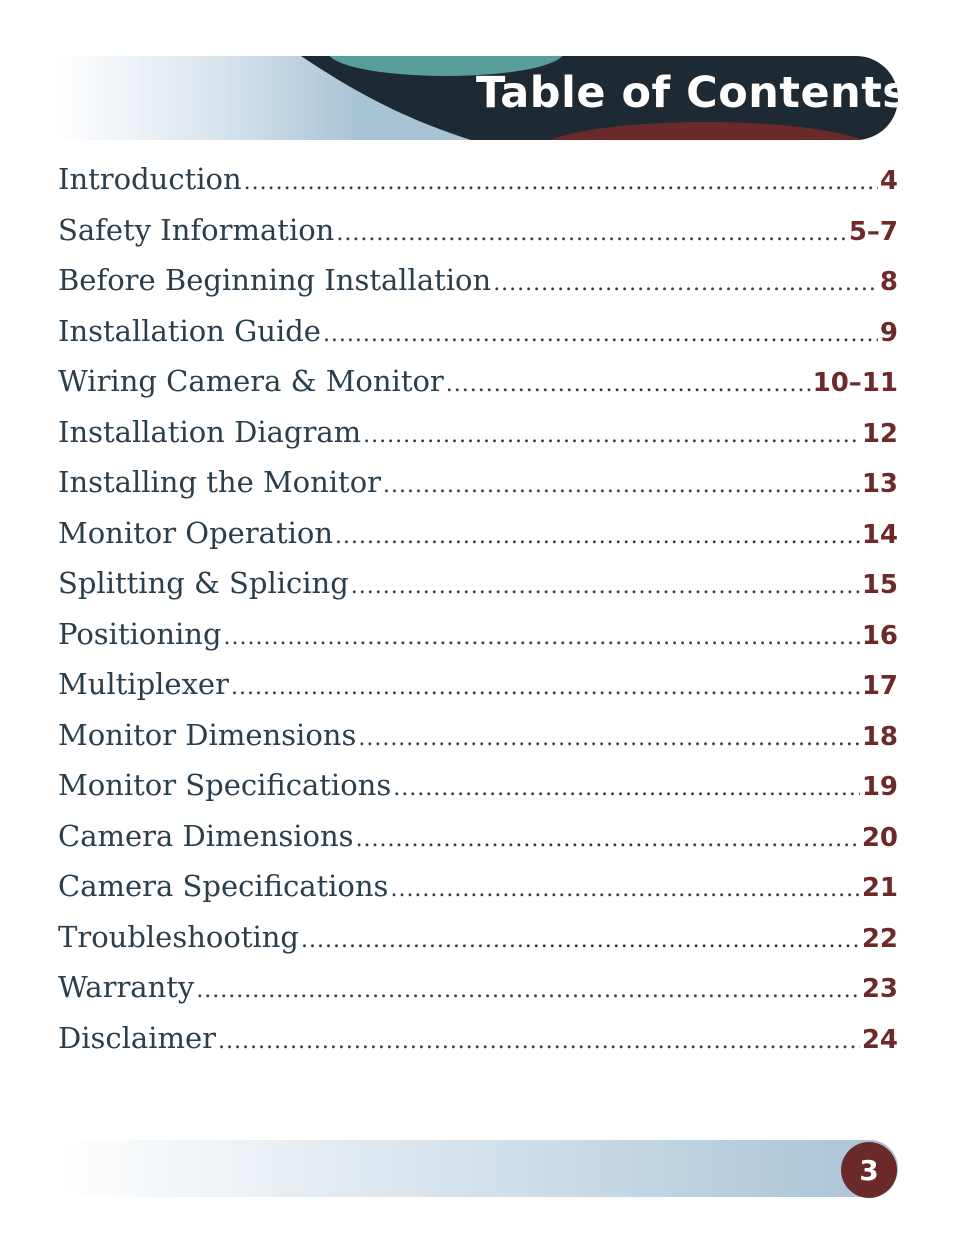  What do you see at coordinates (879, 736) in the screenshot?
I see `toc-entry-page: 18` at bounding box center [879, 736].